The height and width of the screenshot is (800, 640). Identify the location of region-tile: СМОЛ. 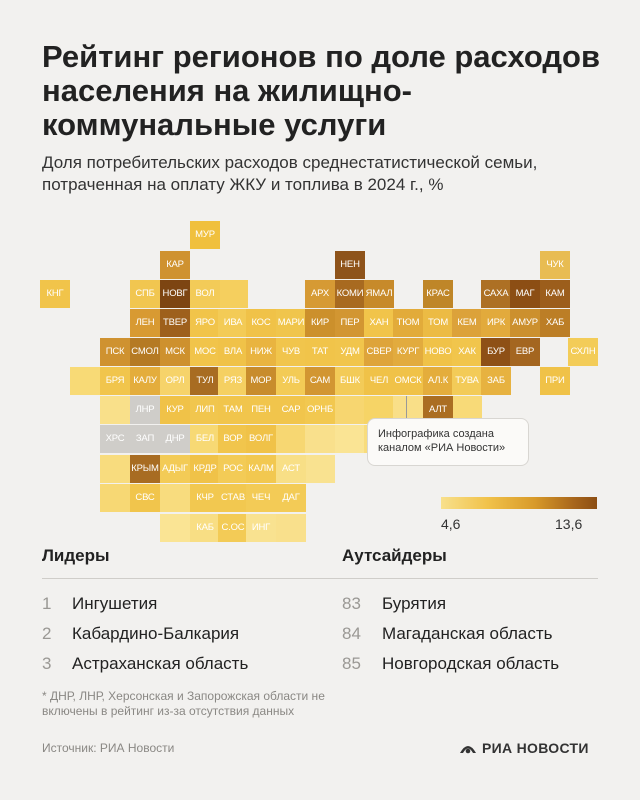
(145, 352).